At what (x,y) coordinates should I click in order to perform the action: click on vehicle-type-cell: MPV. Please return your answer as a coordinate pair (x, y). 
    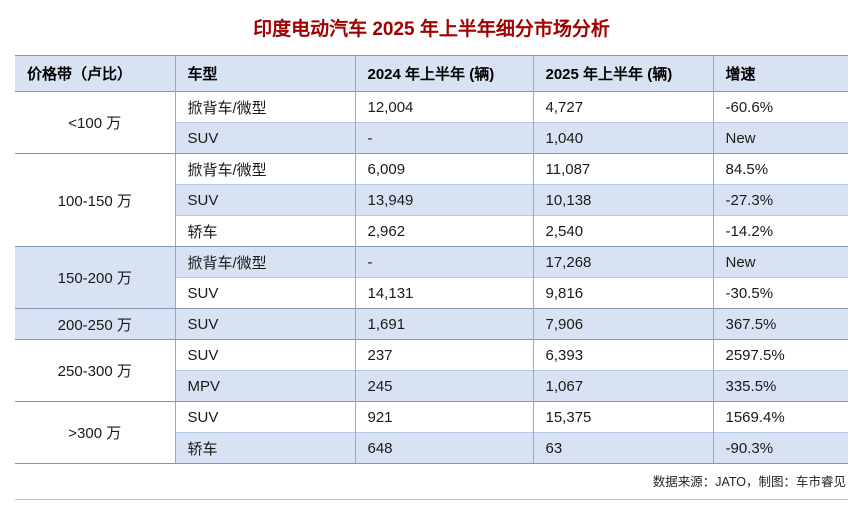
    Looking at the image, I should click on (264, 386).